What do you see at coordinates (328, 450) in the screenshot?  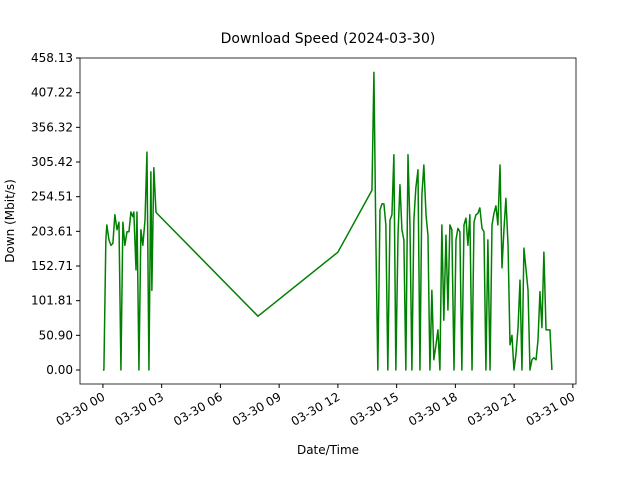 I see `x-axis-label: Date/Time` at bounding box center [328, 450].